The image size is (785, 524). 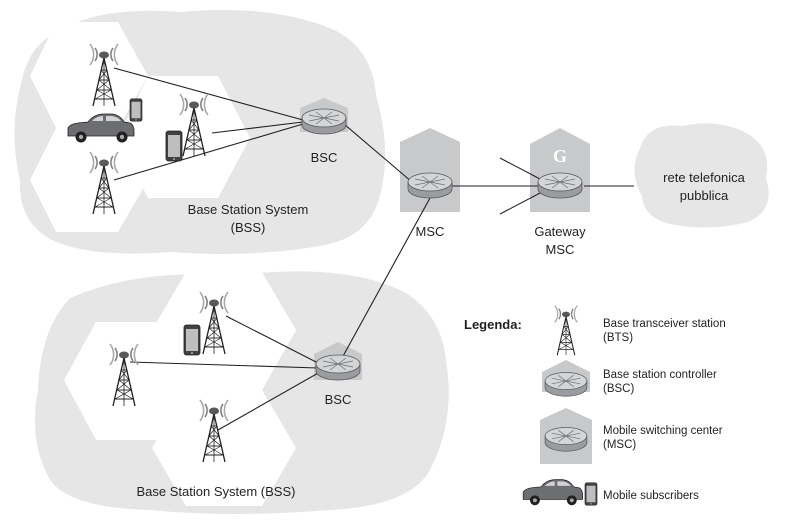 I want to click on legend-bsc-label-1: Base station controller, so click(x=660, y=375).